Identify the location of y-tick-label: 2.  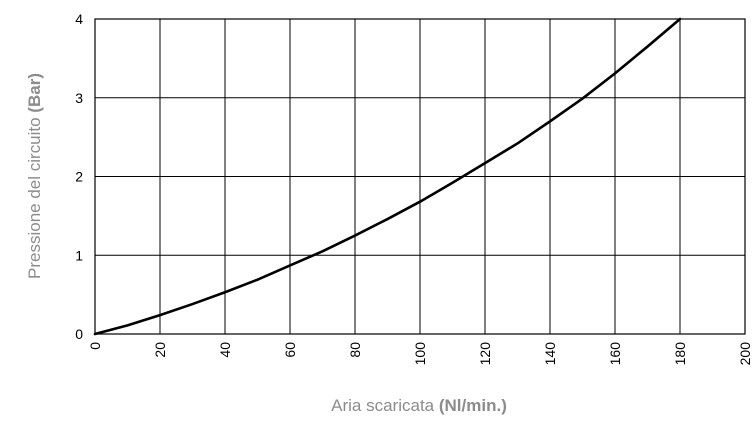
(79, 177).